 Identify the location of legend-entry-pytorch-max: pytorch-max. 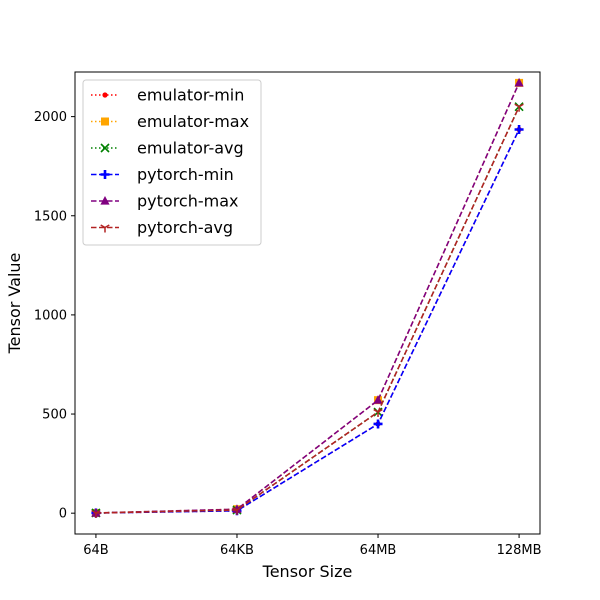
(164, 201).